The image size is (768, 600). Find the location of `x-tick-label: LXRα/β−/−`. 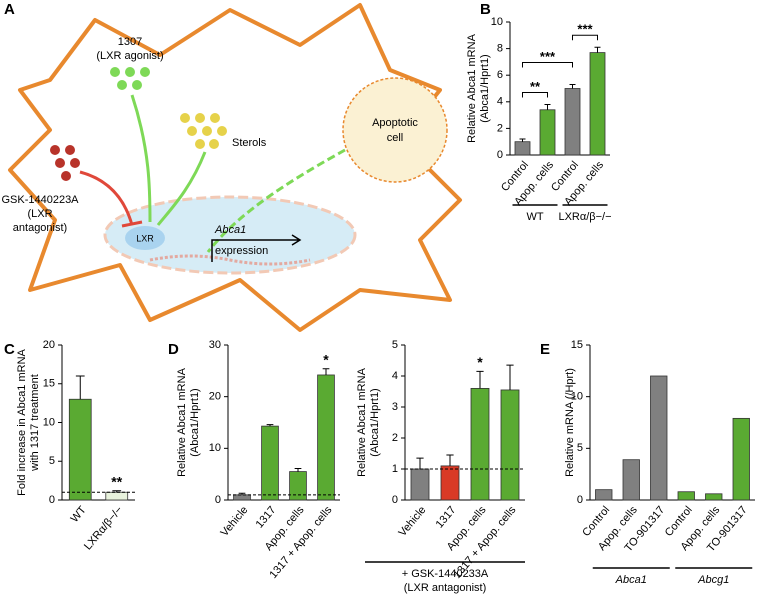

x-tick-label: LXRα/β−/− is located at coordinates (103, 528).